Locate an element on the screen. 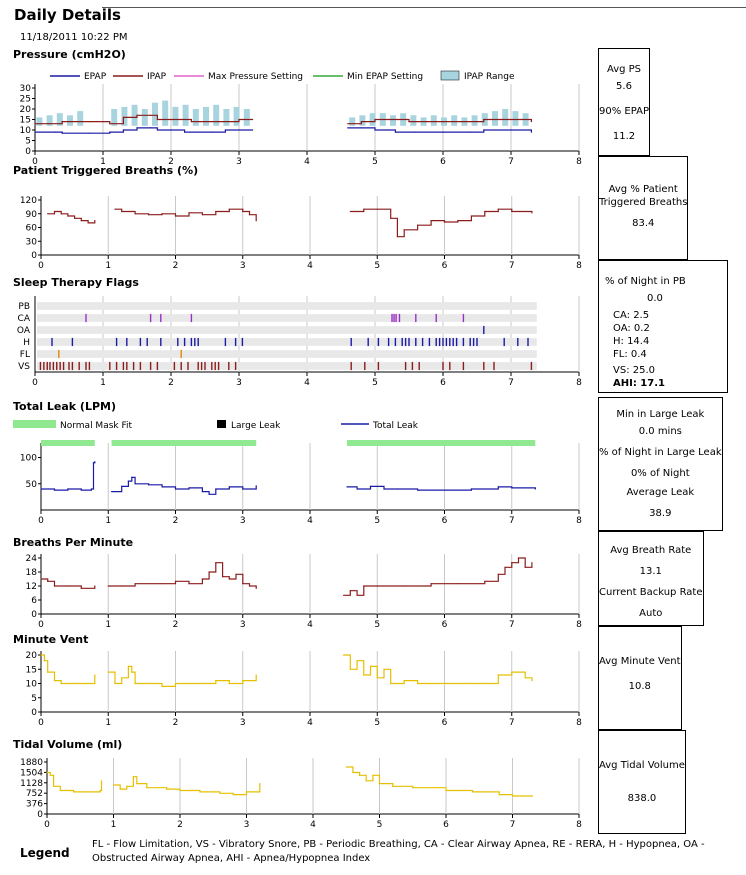  panel-triggered-label2: Triggered Breaths is located at coordinates (643, 202).